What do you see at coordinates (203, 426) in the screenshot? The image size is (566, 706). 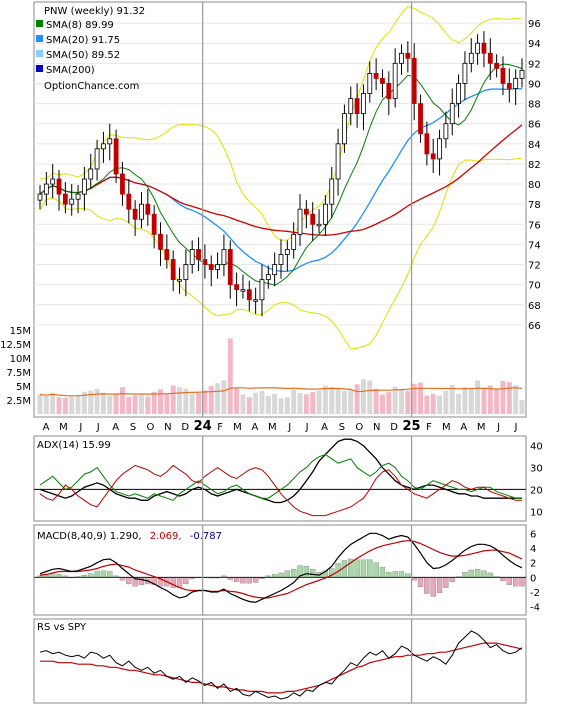 I see `x-axis-label: 24` at bounding box center [203, 426].